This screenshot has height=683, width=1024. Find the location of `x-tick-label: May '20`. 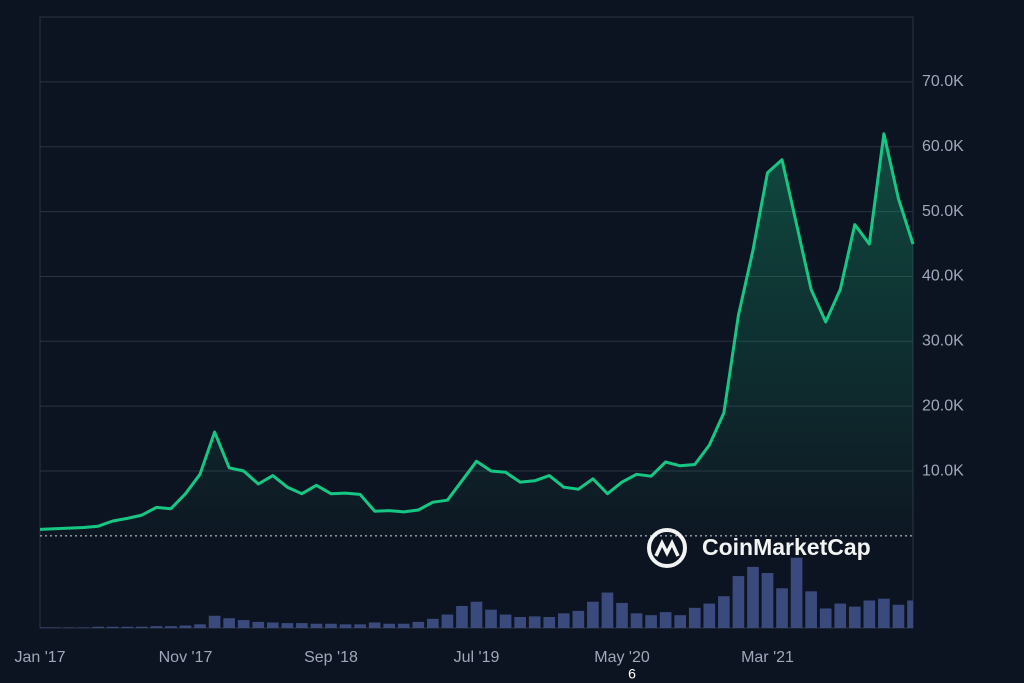

x-tick-label: May '20 is located at coordinates (622, 657).